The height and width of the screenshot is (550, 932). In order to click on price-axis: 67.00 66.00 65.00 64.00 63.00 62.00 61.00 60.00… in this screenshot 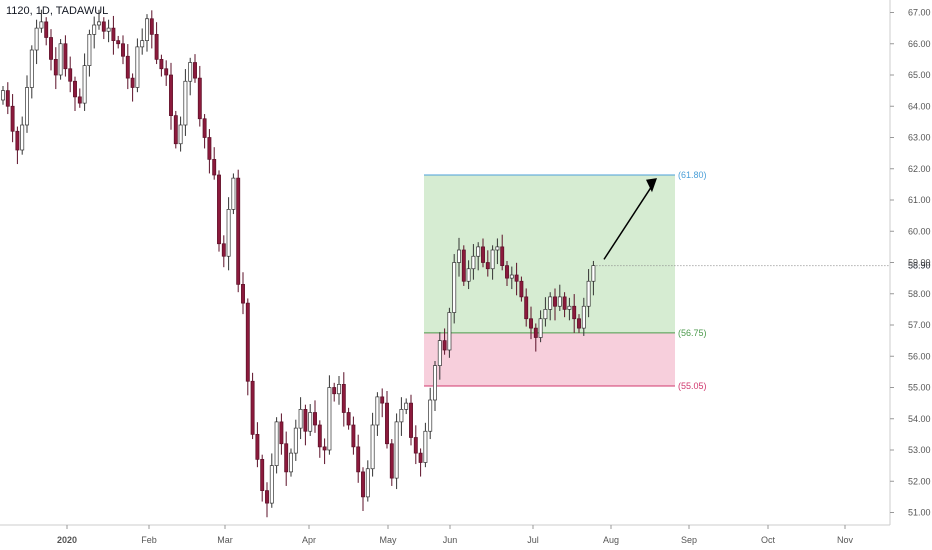, I will do `click(910, 262)`.